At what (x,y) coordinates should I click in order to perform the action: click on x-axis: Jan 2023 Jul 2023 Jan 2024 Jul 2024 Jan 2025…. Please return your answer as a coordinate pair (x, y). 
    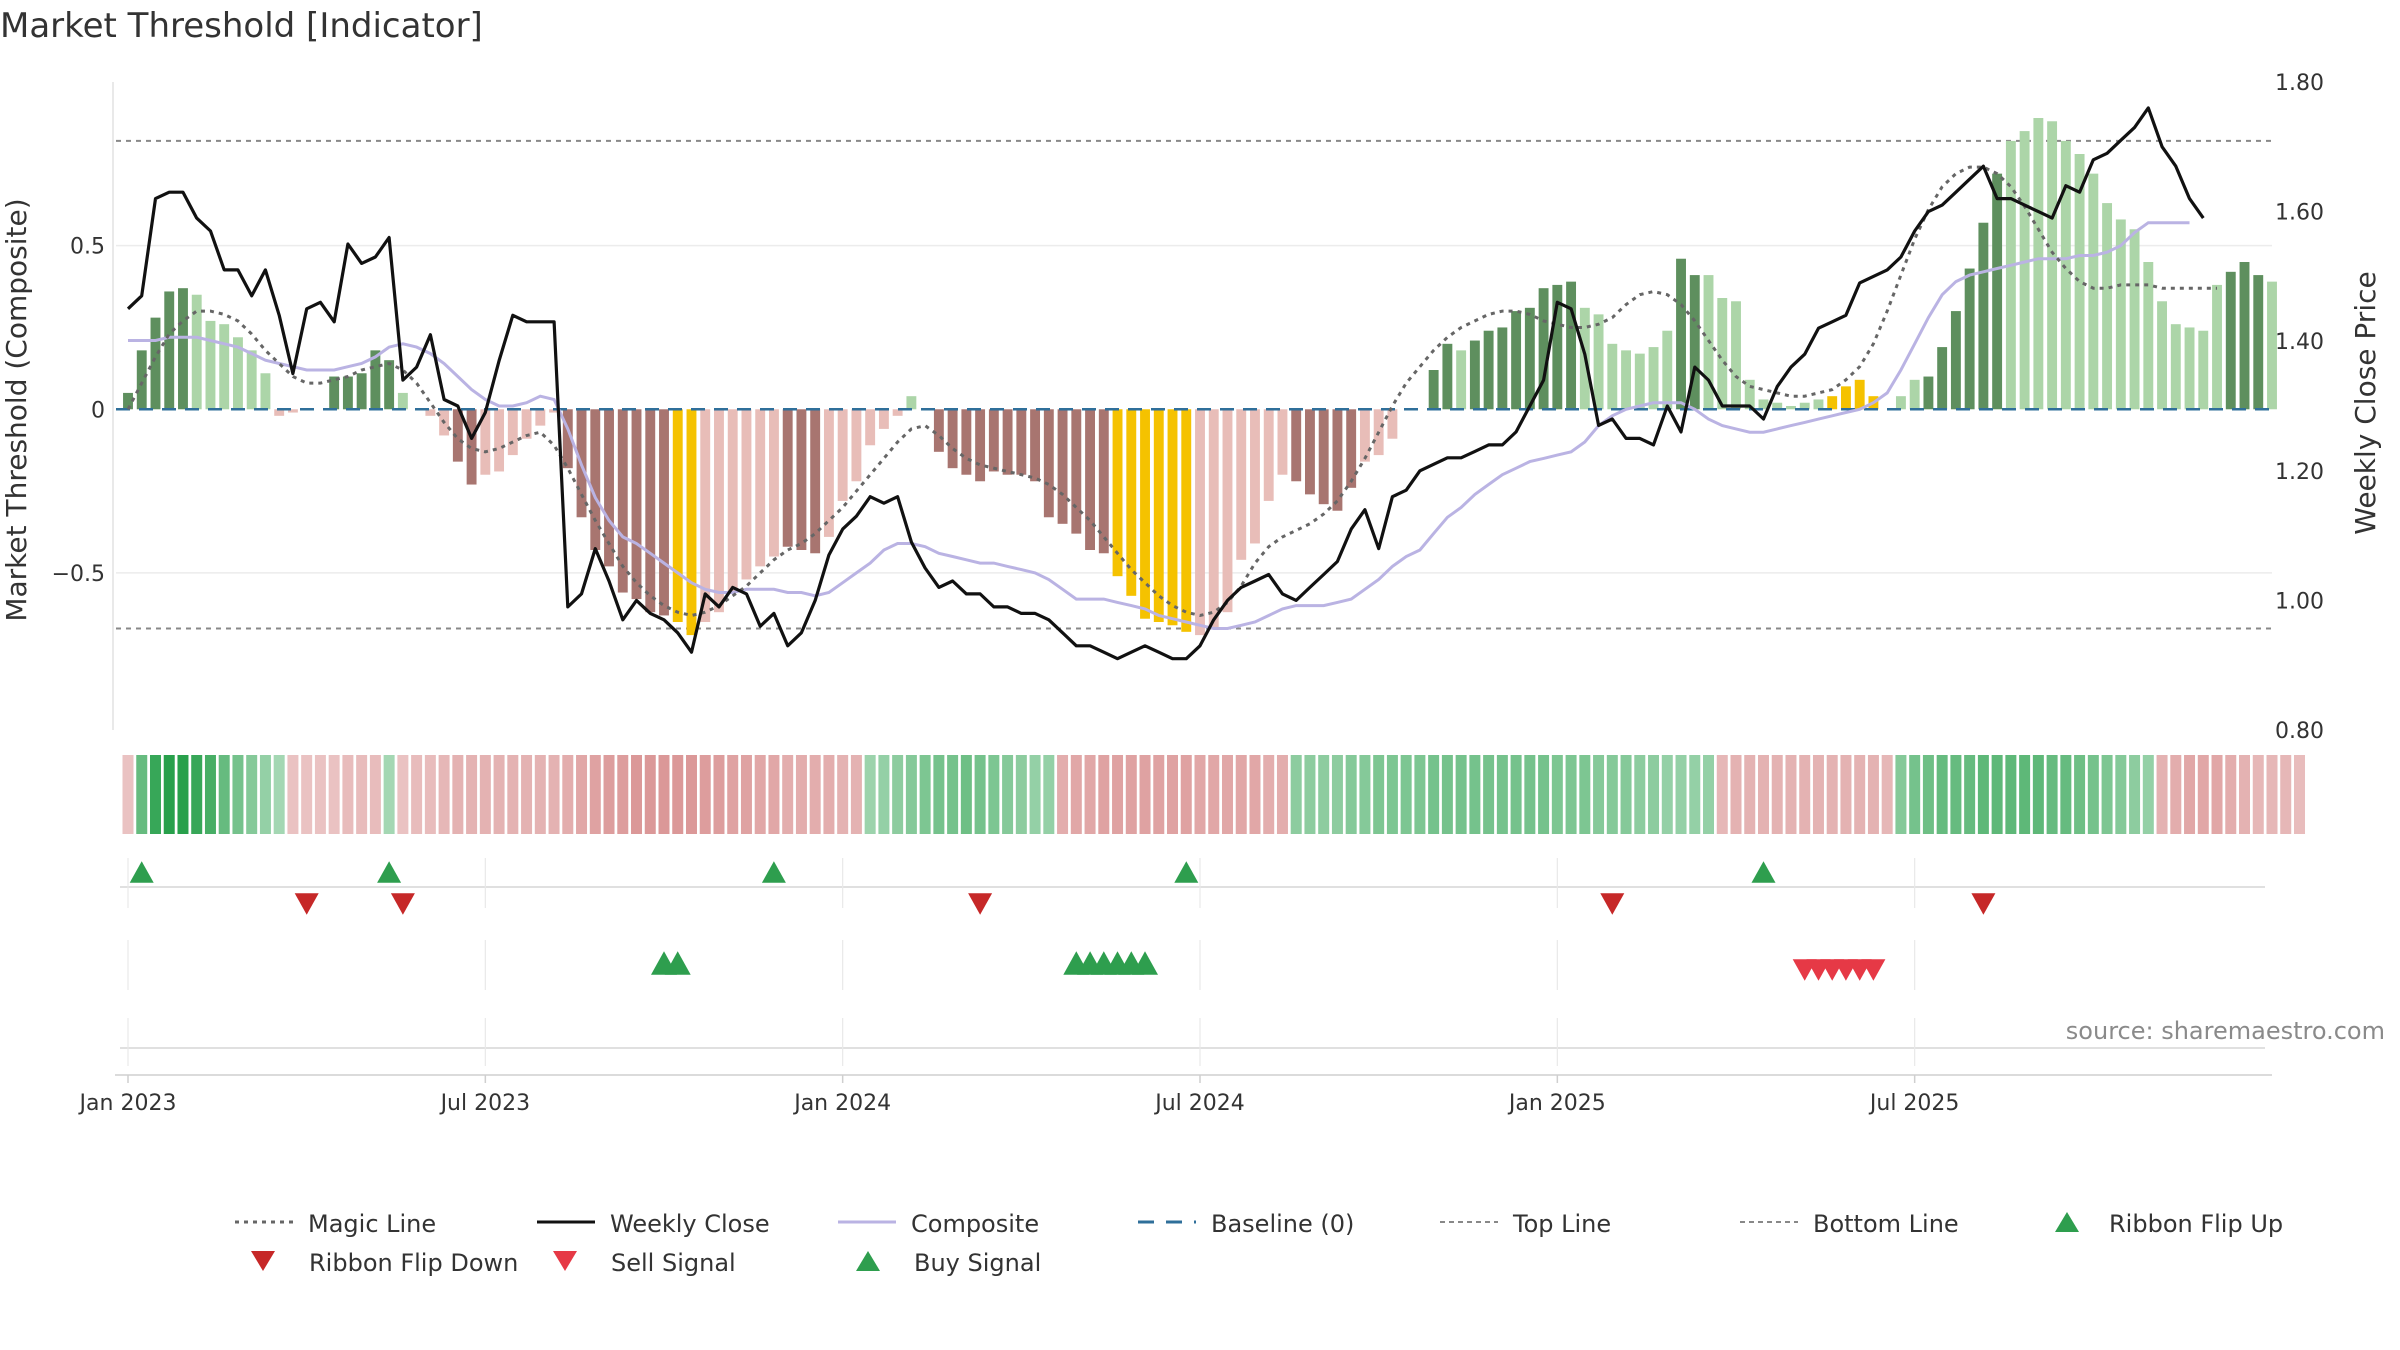
    Looking at the image, I should click on (1175, 1095).